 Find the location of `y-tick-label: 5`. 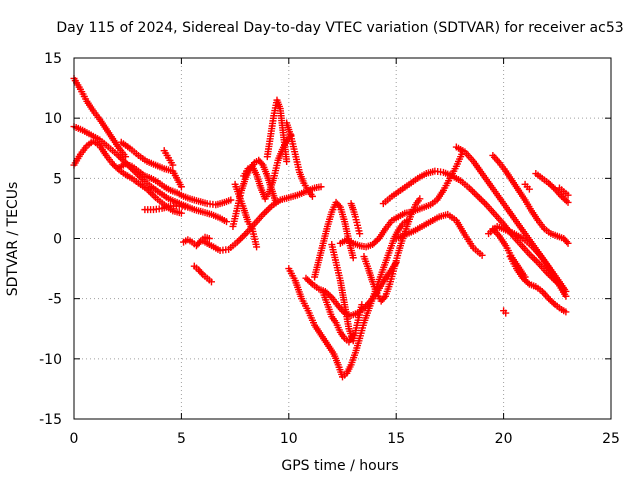

y-tick-label: 5 is located at coordinates (57, 179).